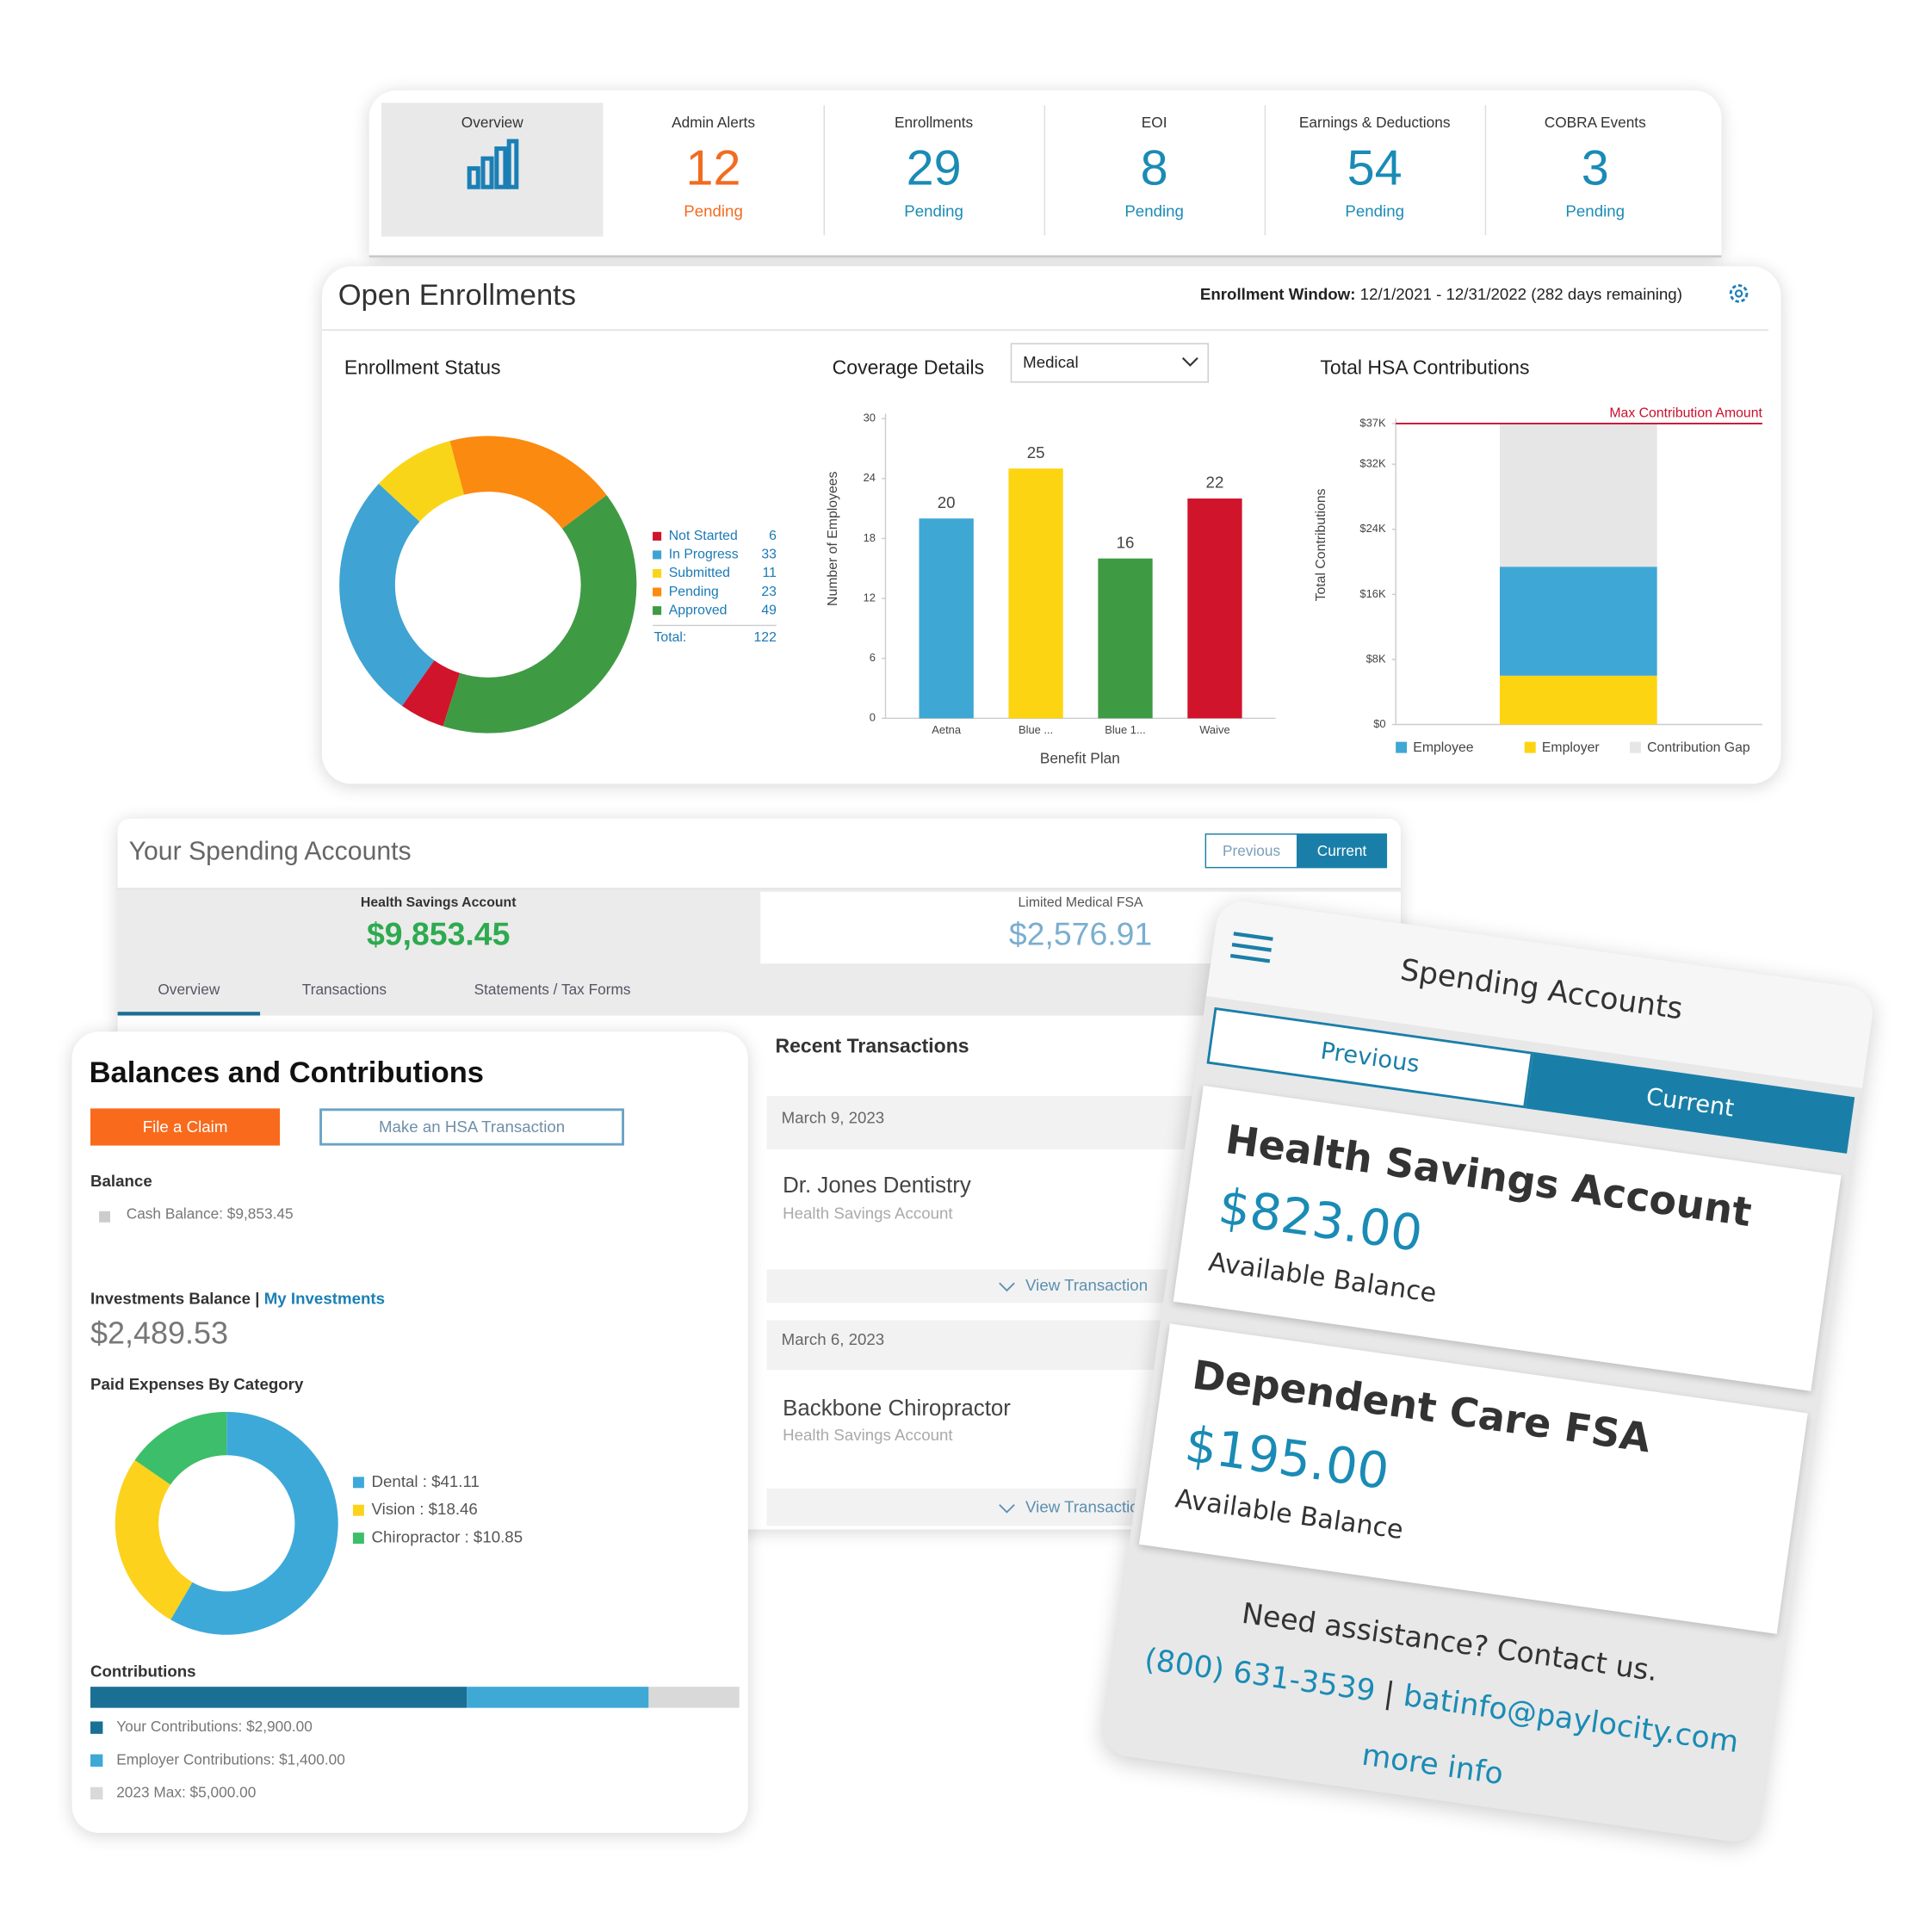 Image resolution: width=1932 pixels, height=1932 pixels. Describe the element at coordinates (908, 369) in the screenshot. I see `chart-title: Coverage Details` at that location.